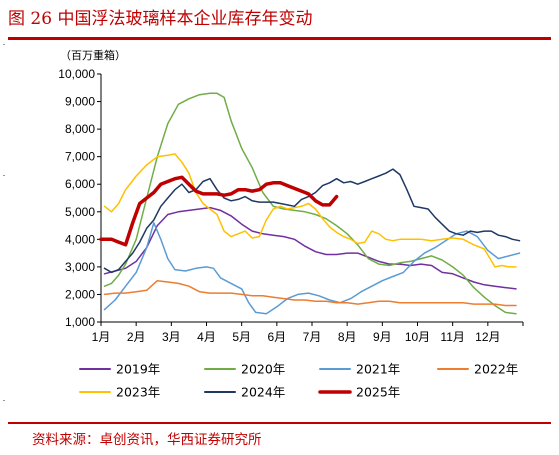 This screenshot has height=455, width=559. I want to click on y-tick-label: 4,000, so click(80, 239).